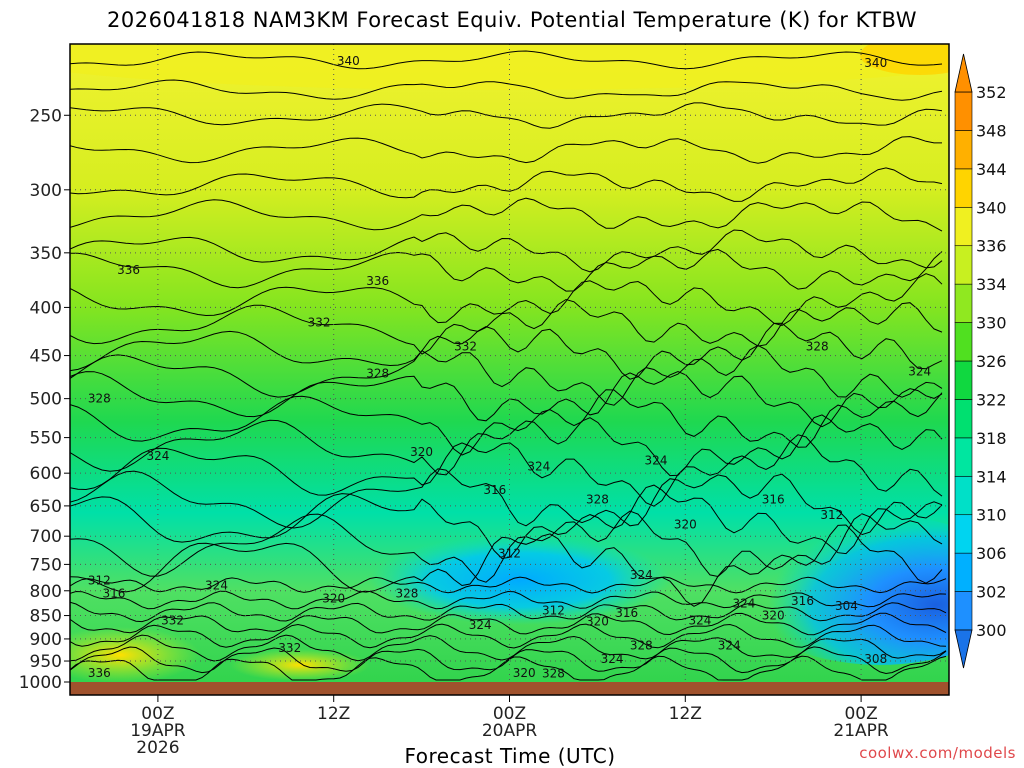 The image size is (1024, 768). I want to click on x-axis-label: Forecast Time (UTC), so click(510, 756).